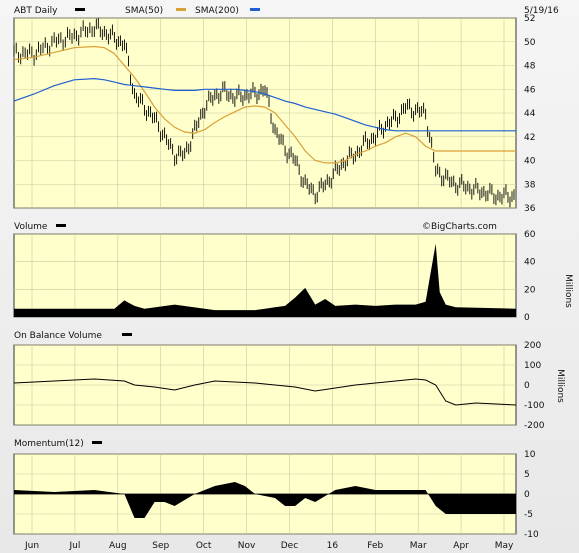 The height and width of the screenshot is (553, 579). Describe the element at coordinates (80, 9) in the screenshot. I see `price-legend-swatch` at that location.